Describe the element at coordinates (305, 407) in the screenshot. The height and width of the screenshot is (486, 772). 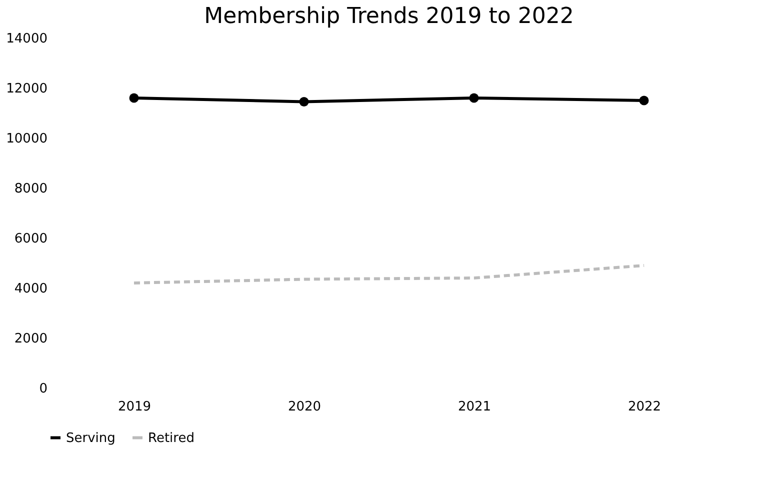
I see `x-tick-label: 2020` at that location.